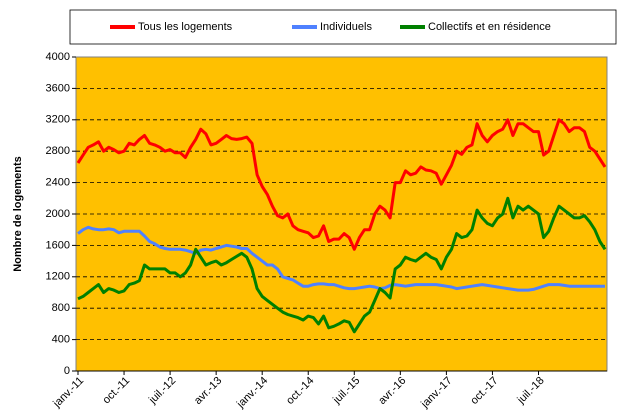 The width and height of the screenshot is (624, 416). Describe the element at coordinates (58, 183) in the screenshot. I see `y-tick-label: 2400` at that location.